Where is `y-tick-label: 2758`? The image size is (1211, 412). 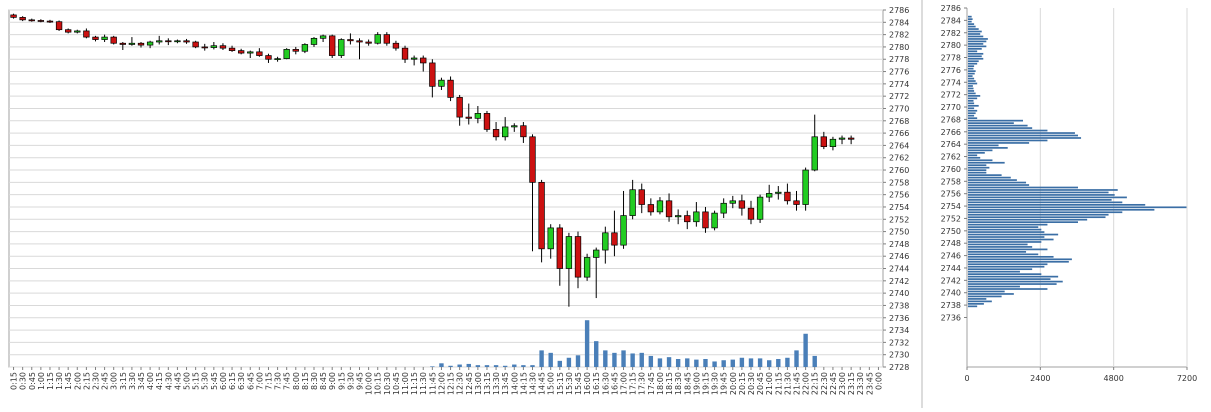 y-tick-label: 2758 is located at coordinates (899, 182).